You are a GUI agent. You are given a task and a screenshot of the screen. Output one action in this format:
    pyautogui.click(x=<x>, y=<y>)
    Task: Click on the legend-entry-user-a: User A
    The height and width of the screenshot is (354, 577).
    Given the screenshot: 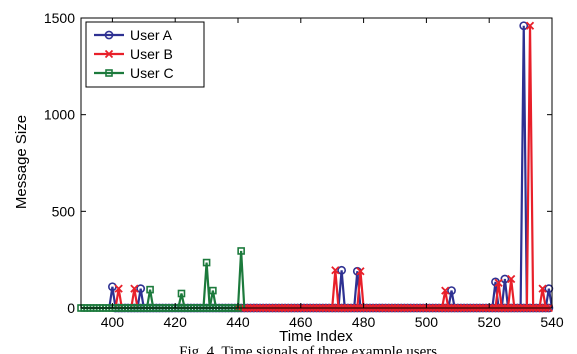 What is the action you would take?
    pyautogui.click(x=133, y=35)
    